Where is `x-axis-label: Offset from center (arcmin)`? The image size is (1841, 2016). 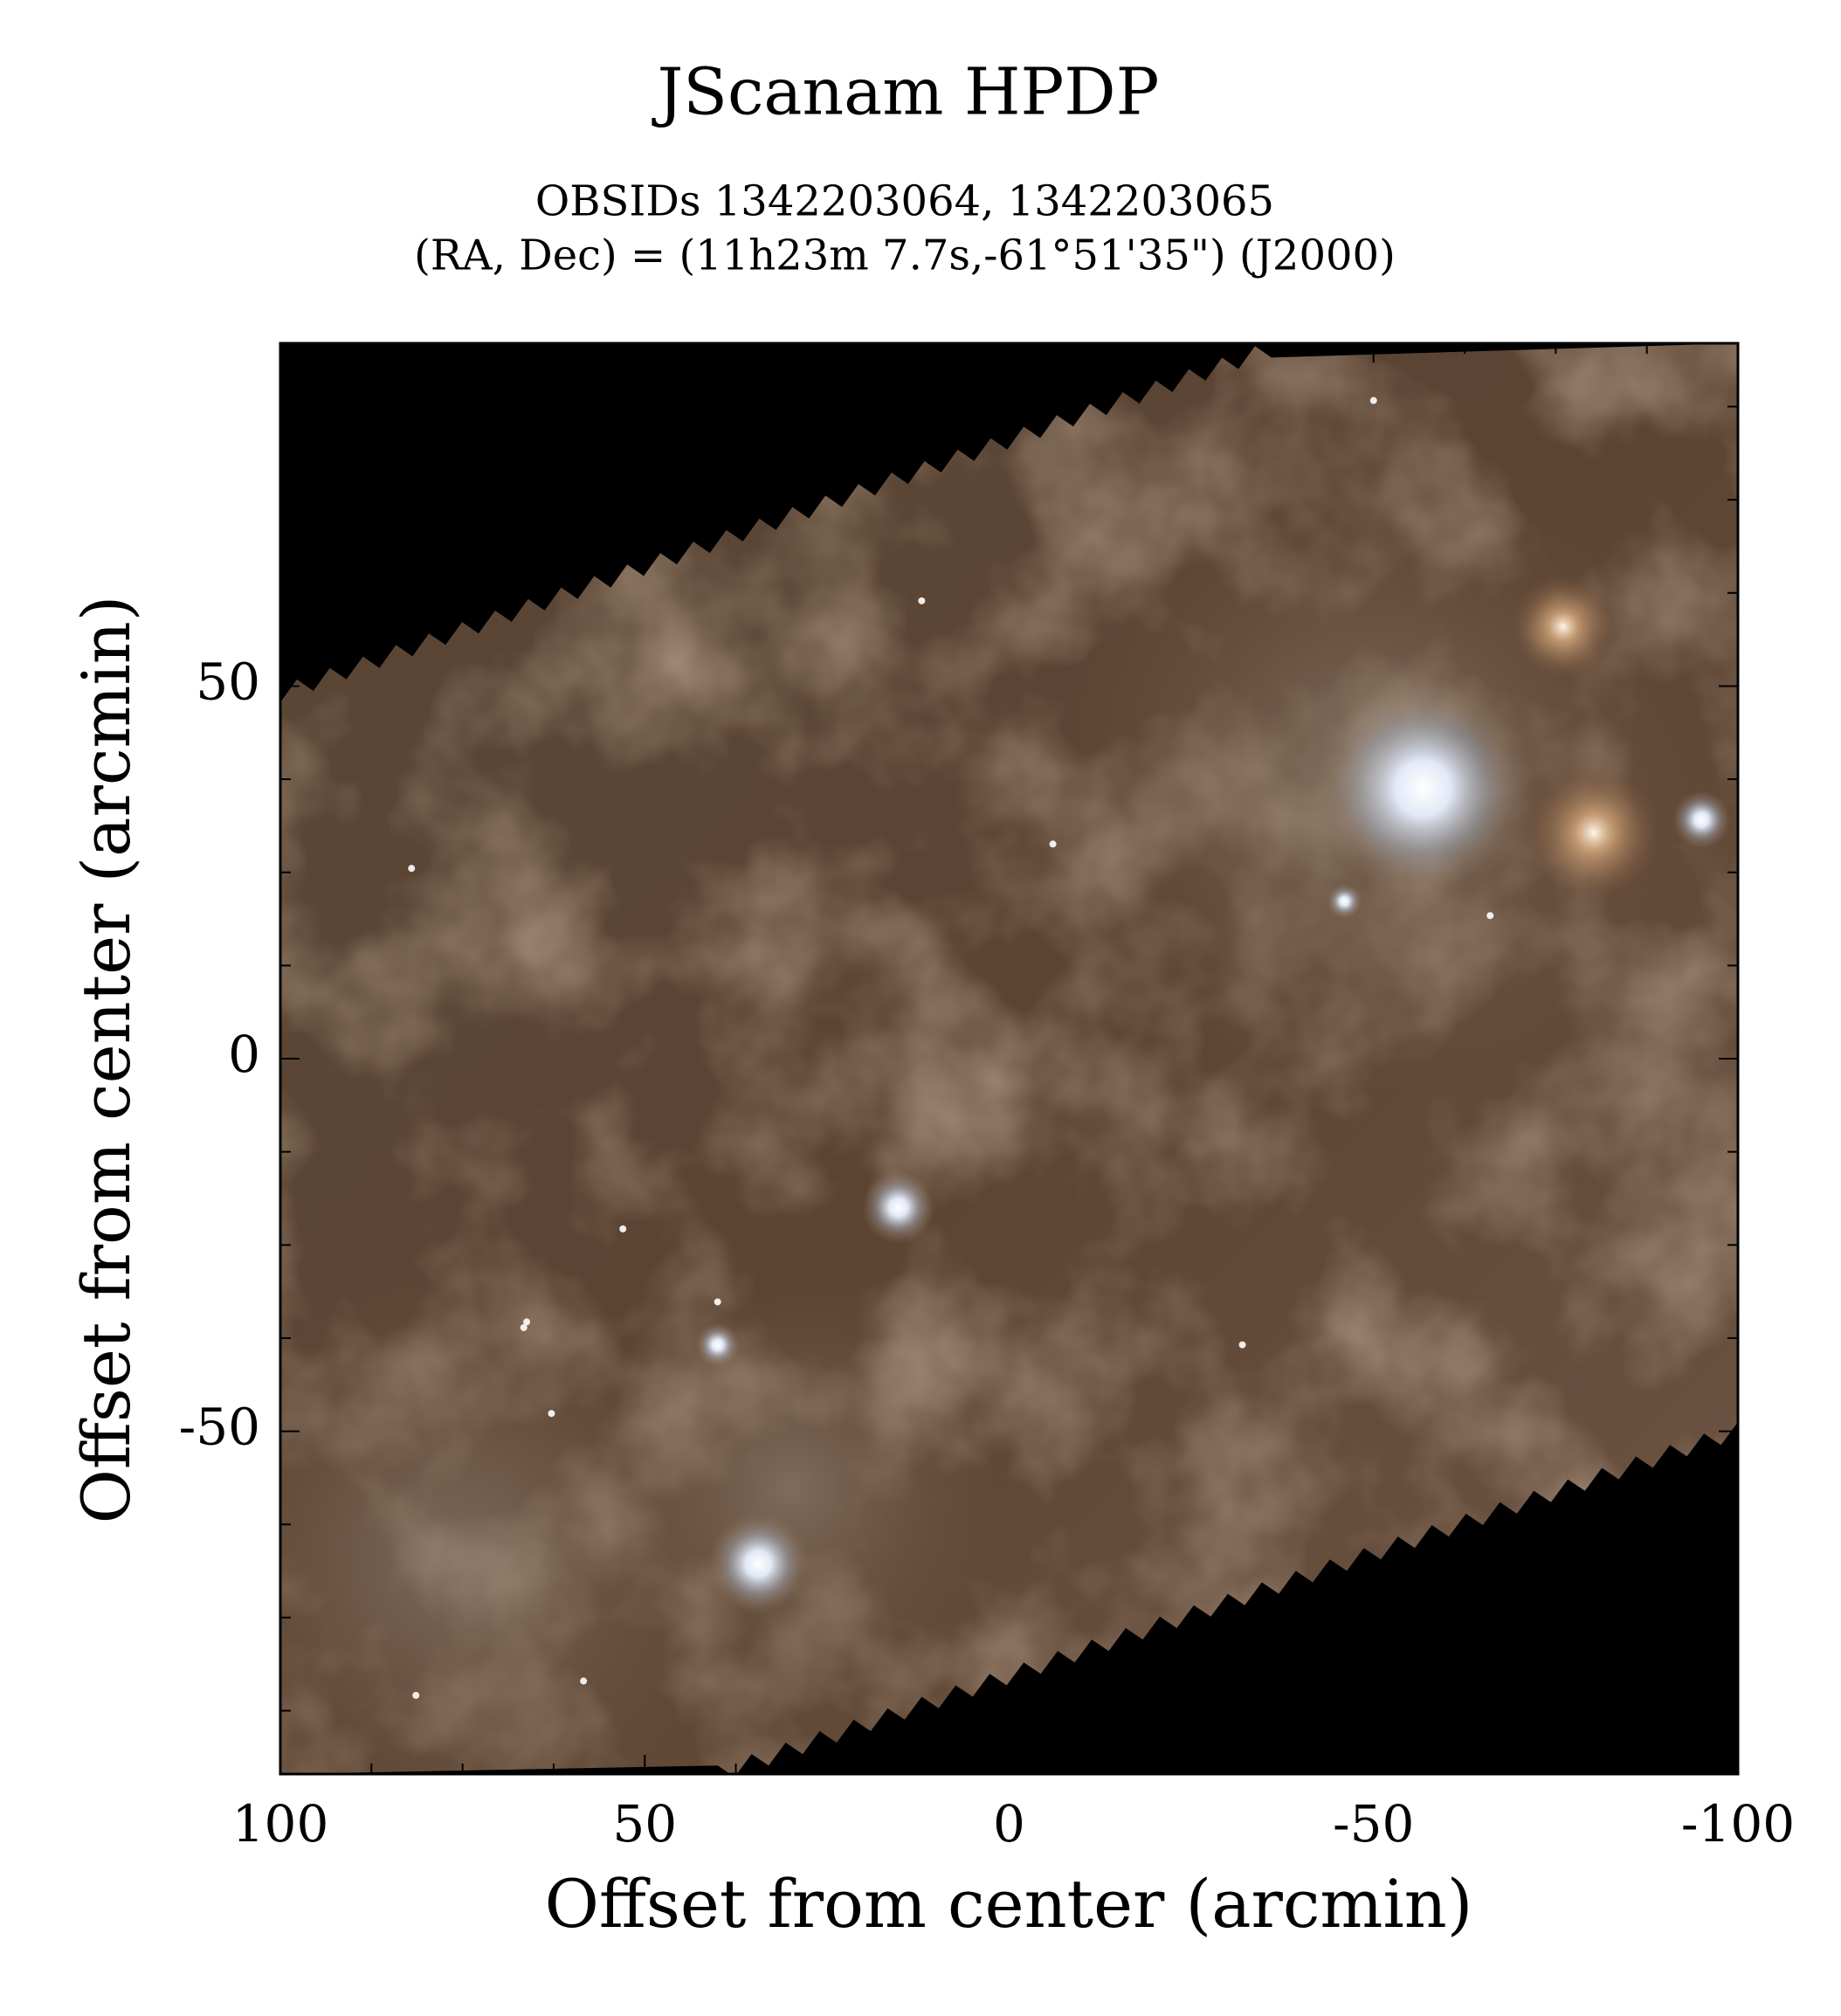 x-axis-label: Offset from center (arcmin) is located at coordinates (1009, 1904).